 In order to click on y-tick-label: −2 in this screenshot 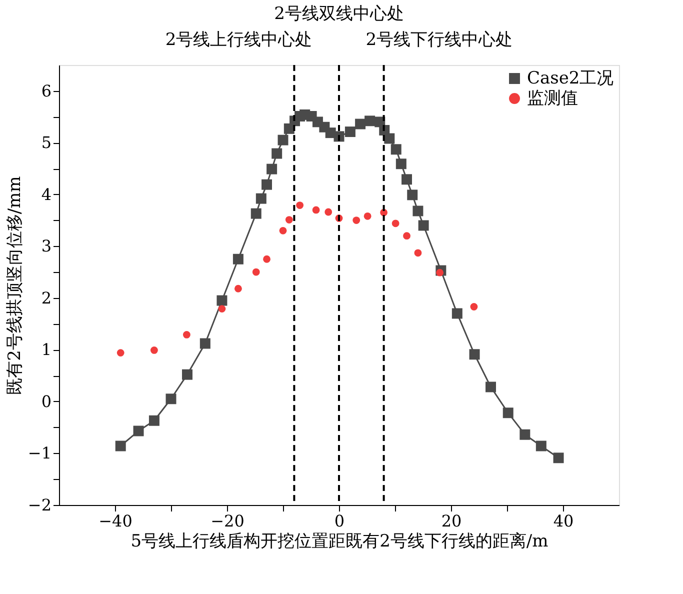, I will do `click(40, 505)`.